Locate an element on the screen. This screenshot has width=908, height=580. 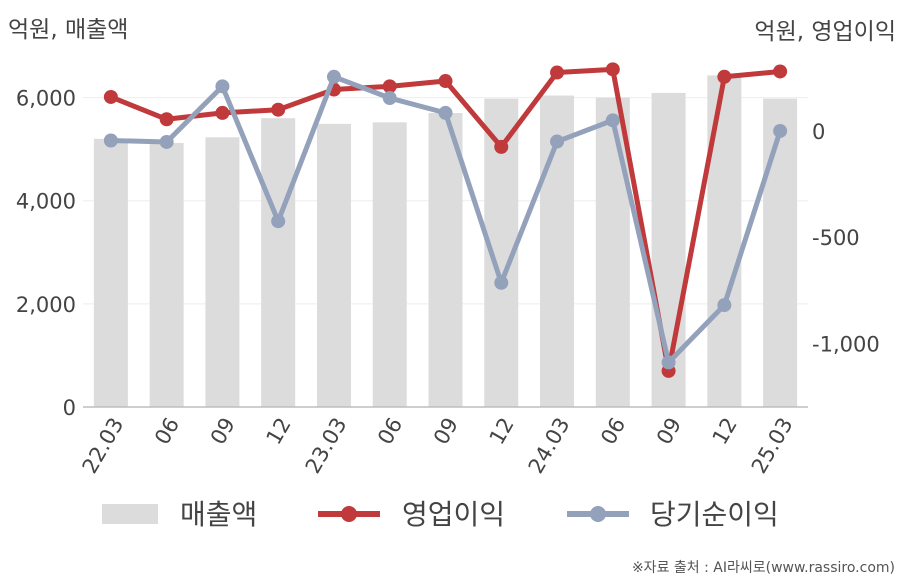
x-axis: 22.03 06 09 12 23.03 06 09 12 24.03 06 09 12 25.03 is located at coordinates (438, 446).